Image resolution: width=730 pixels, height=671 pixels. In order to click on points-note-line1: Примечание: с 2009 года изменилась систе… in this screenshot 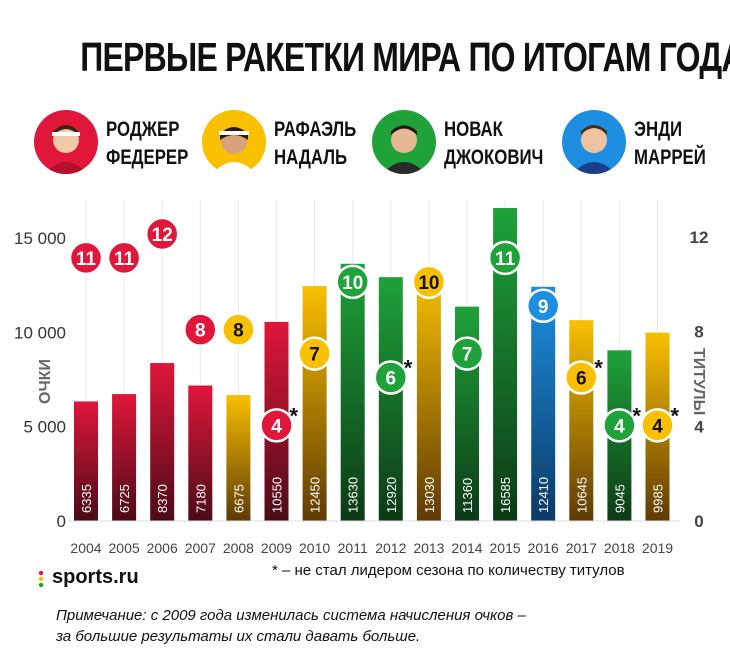, I will do `click(291, 615)`.